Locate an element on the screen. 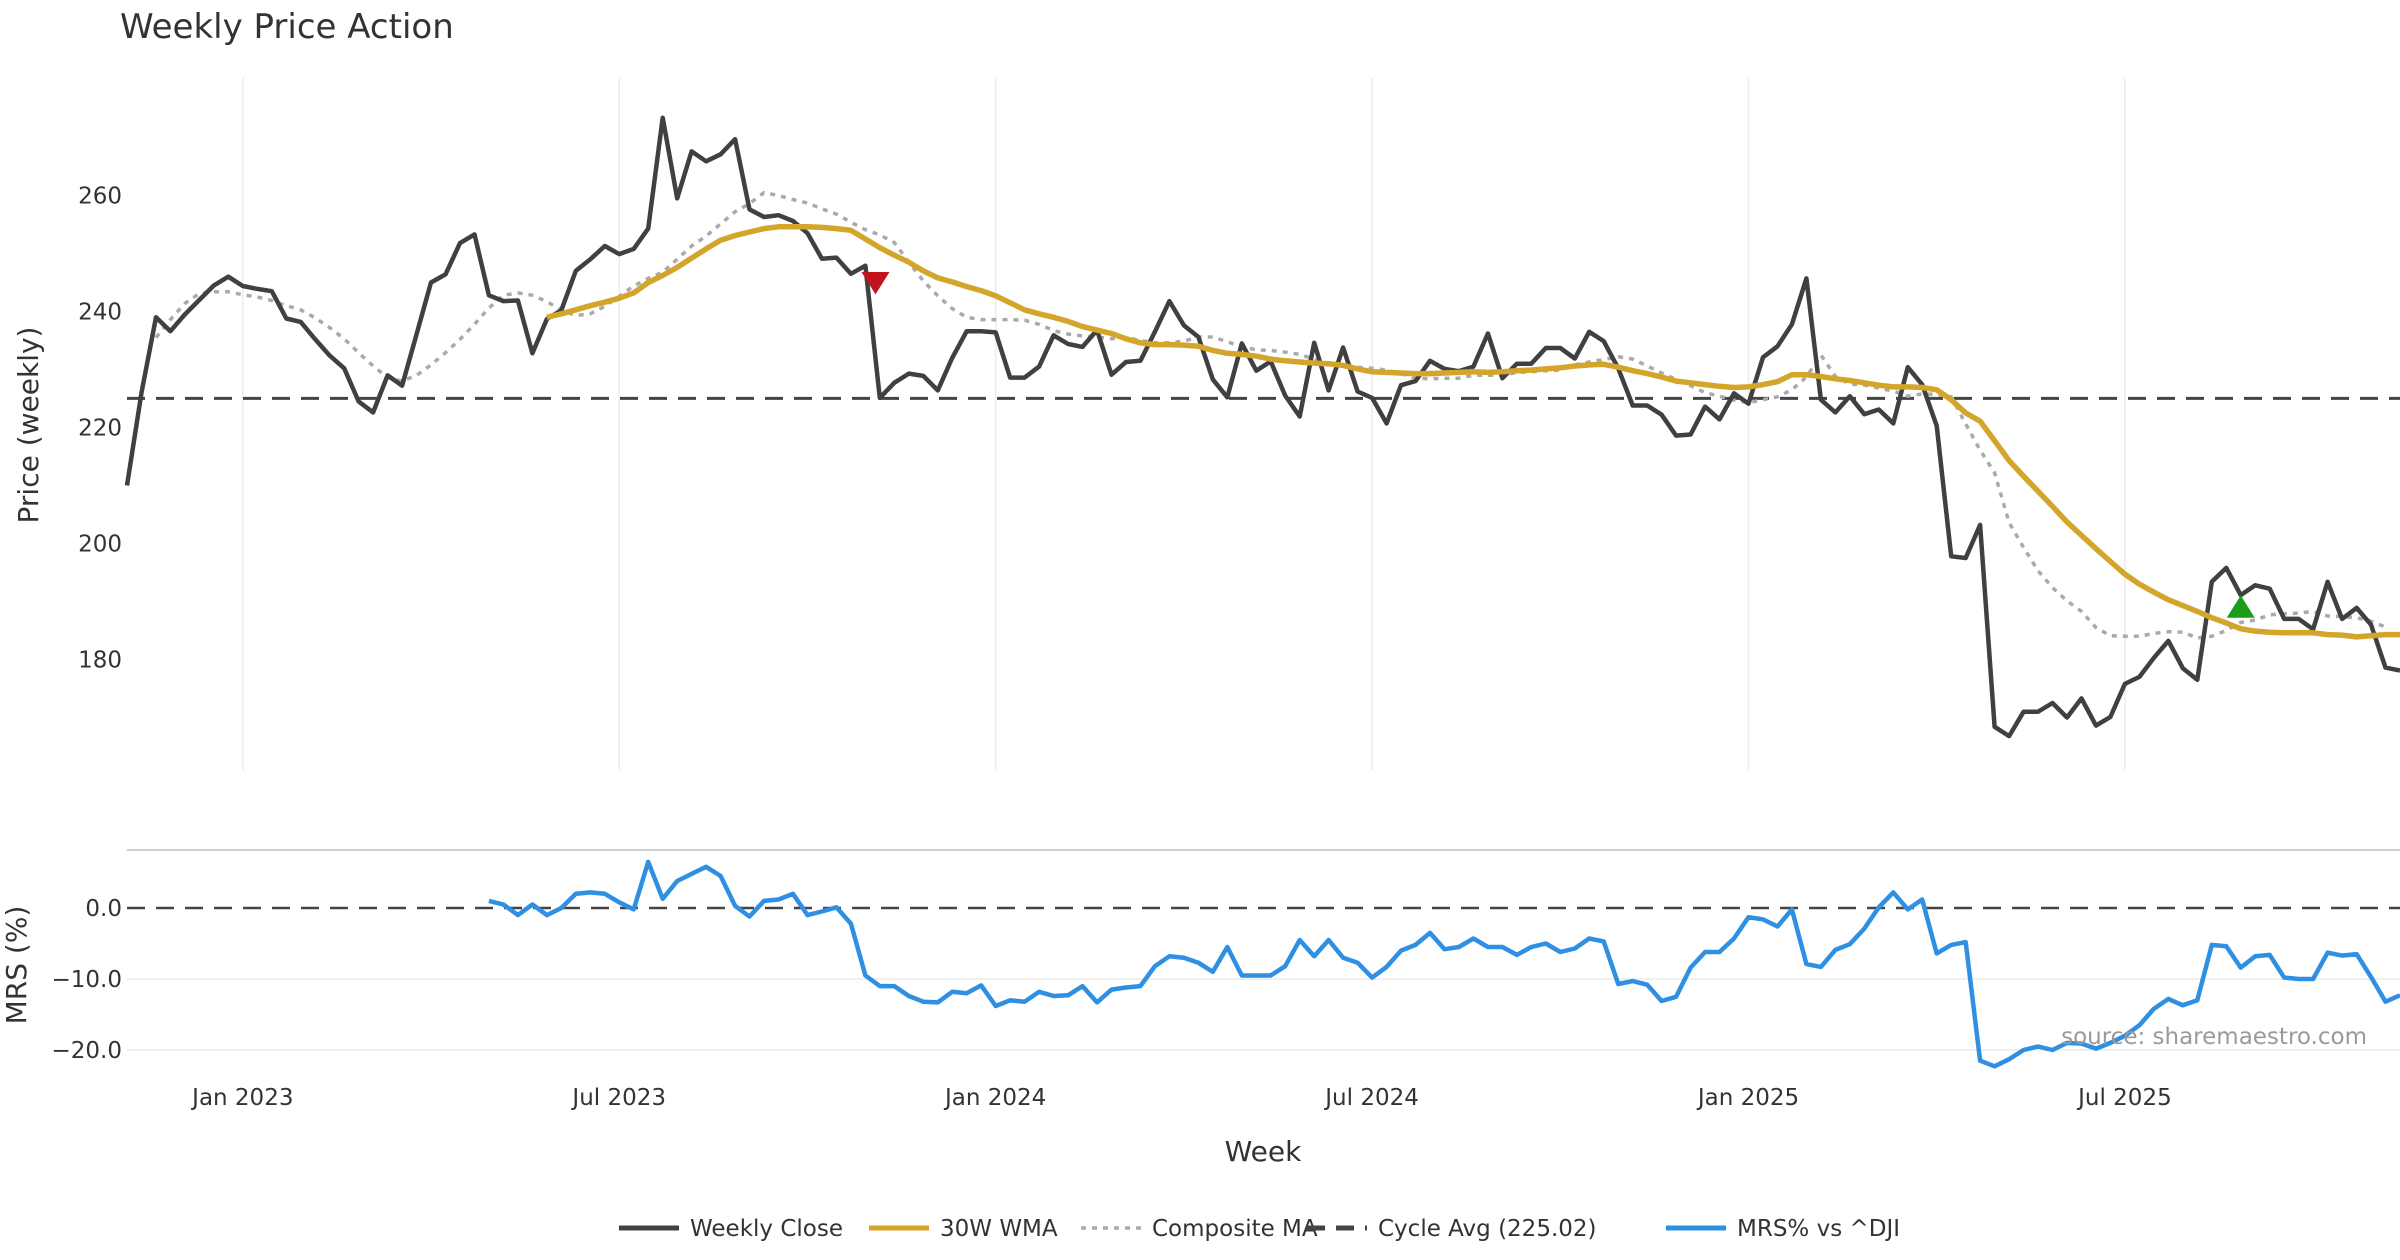  sell-marker is located at coordinates (875, 283).